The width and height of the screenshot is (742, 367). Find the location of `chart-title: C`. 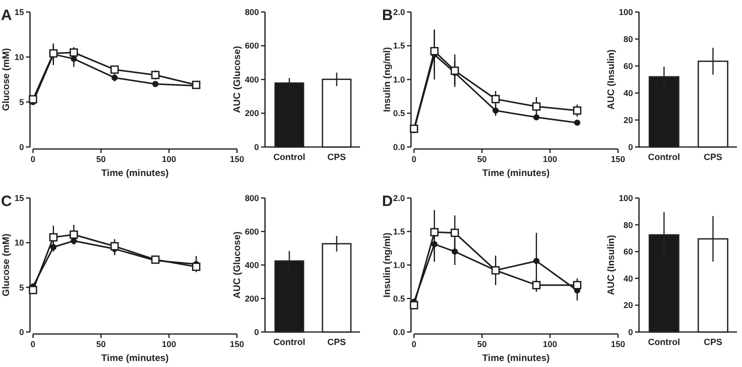

chart-title: C is located at coordinates (6, 201).